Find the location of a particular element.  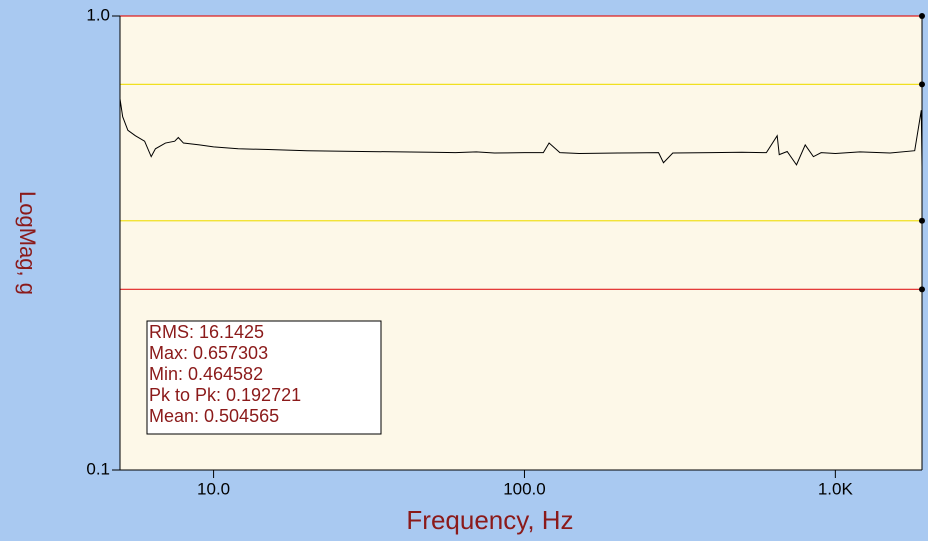

x-tick-label: 10.0 is located at coordinates (213, 488).